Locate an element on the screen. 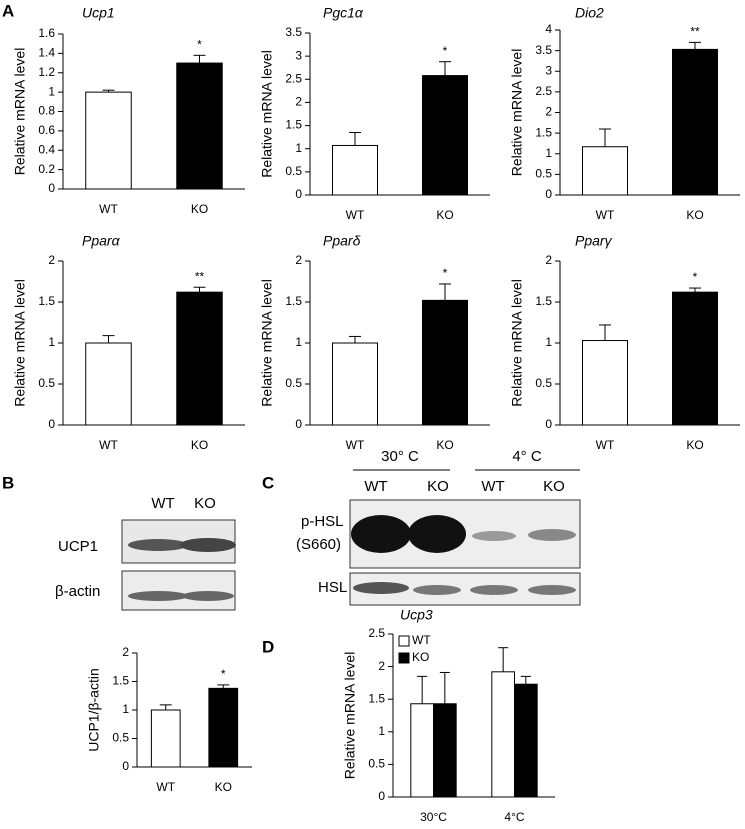  y-tick-label: 0.8 is located at coordinates (46, 111).